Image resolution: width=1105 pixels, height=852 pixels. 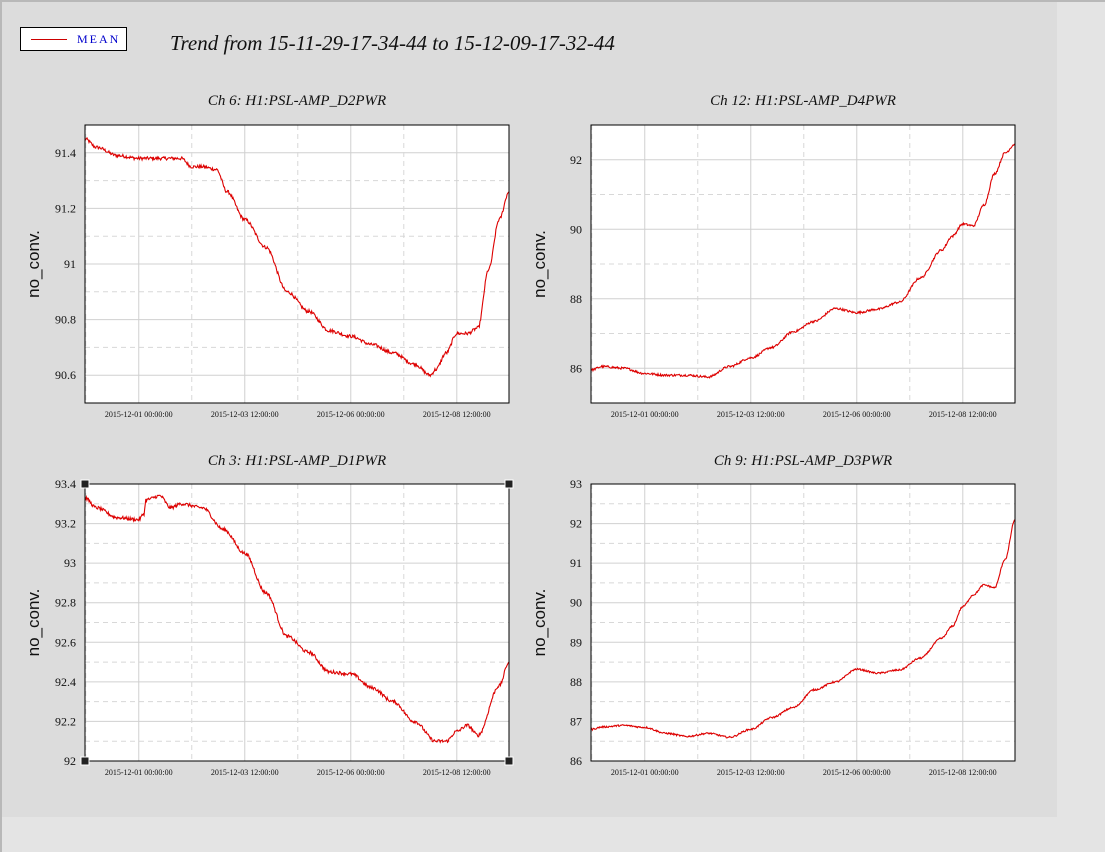 What do you see at coordinates (297, 461) in the screenshot?
I see `chart-title: Ch 3: H1:PSL-AMP_D1PWR` at bounding box center [297, 461].